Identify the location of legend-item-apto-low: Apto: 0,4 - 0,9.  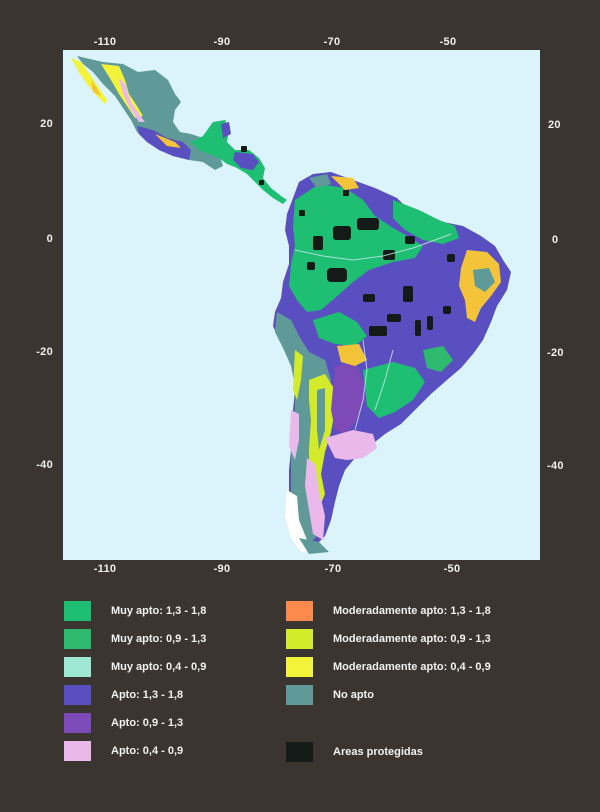
(123, 751).